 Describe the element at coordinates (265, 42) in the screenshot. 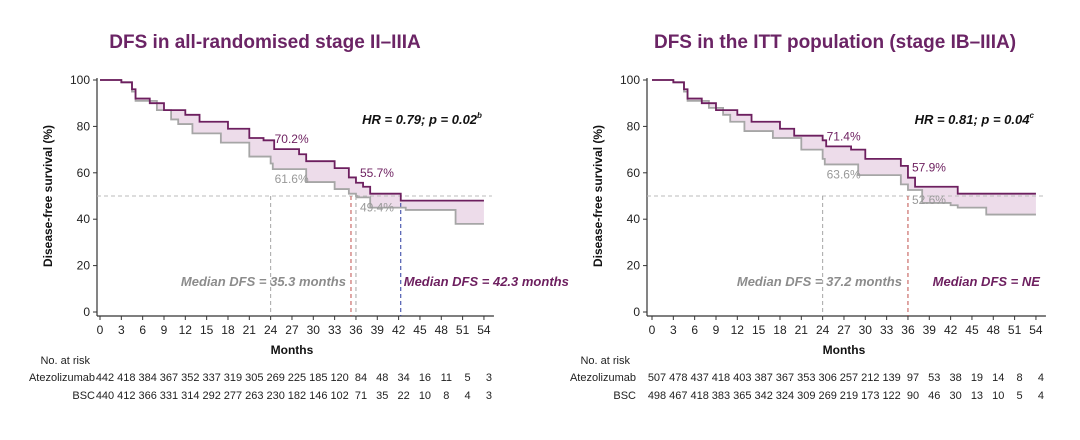

I see `chart-title: DFS in all-randomised stage II–IIIA` at that location.